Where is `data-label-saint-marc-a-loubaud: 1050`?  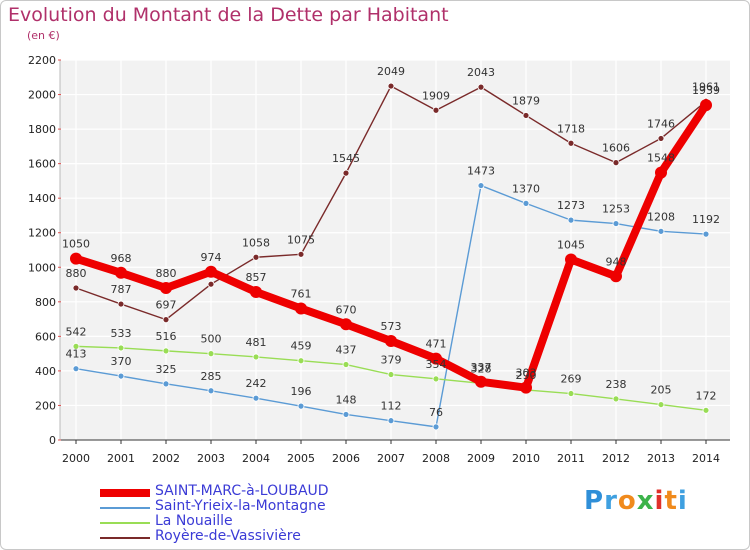
data-label-saint-marc-a-loubaud: 1050 is located at coordinates (76, 244).